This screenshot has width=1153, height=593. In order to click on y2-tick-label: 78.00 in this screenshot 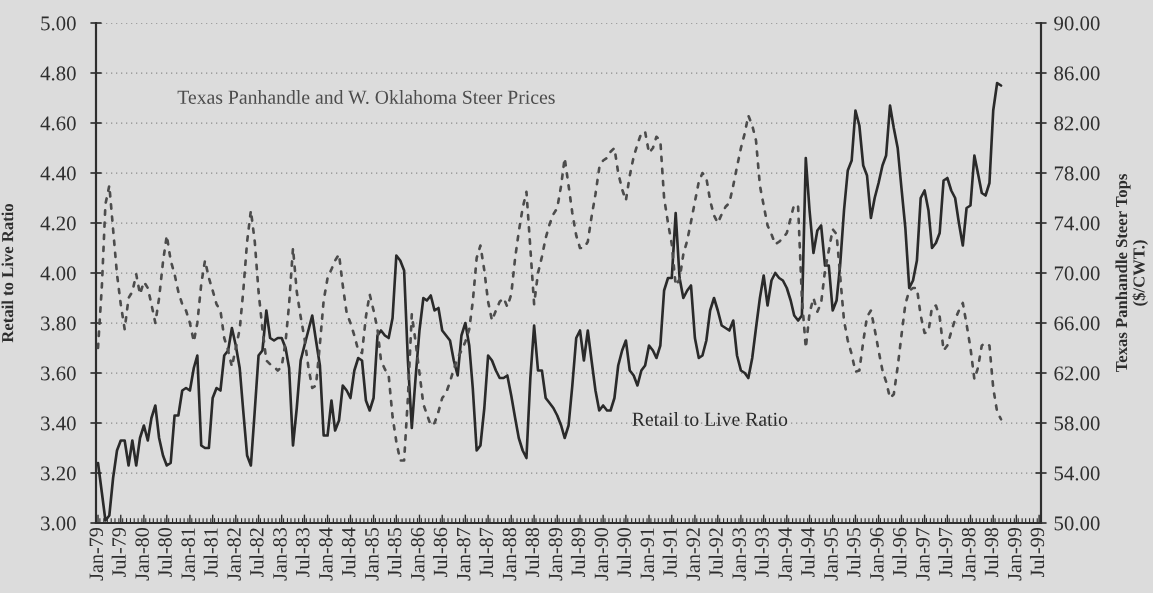, I will do `click(1077, 173)`.